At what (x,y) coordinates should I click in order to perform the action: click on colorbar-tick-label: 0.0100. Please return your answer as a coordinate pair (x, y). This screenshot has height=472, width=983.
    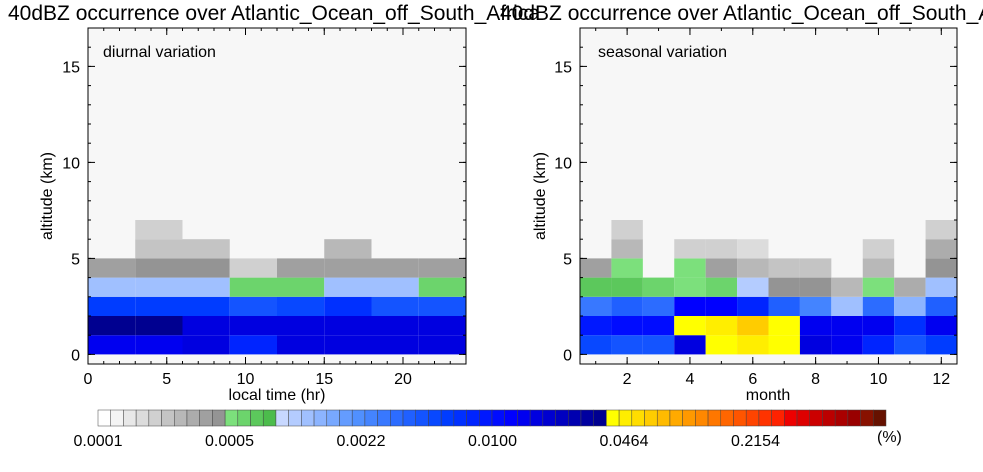
    Looking at the image, I should click on (492, 441).